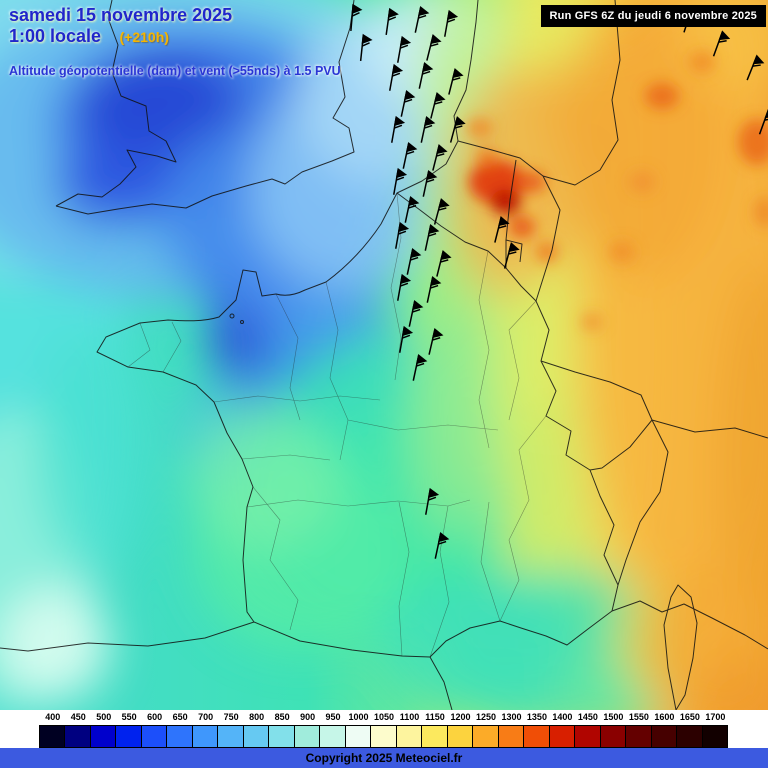 Image resolution: width=768 pixels, height=768 pixels. What do you see at coordinates (587, 717) in the screenshot?
I see `scale-tick-label: 1450` at bounding box center [587, 717].